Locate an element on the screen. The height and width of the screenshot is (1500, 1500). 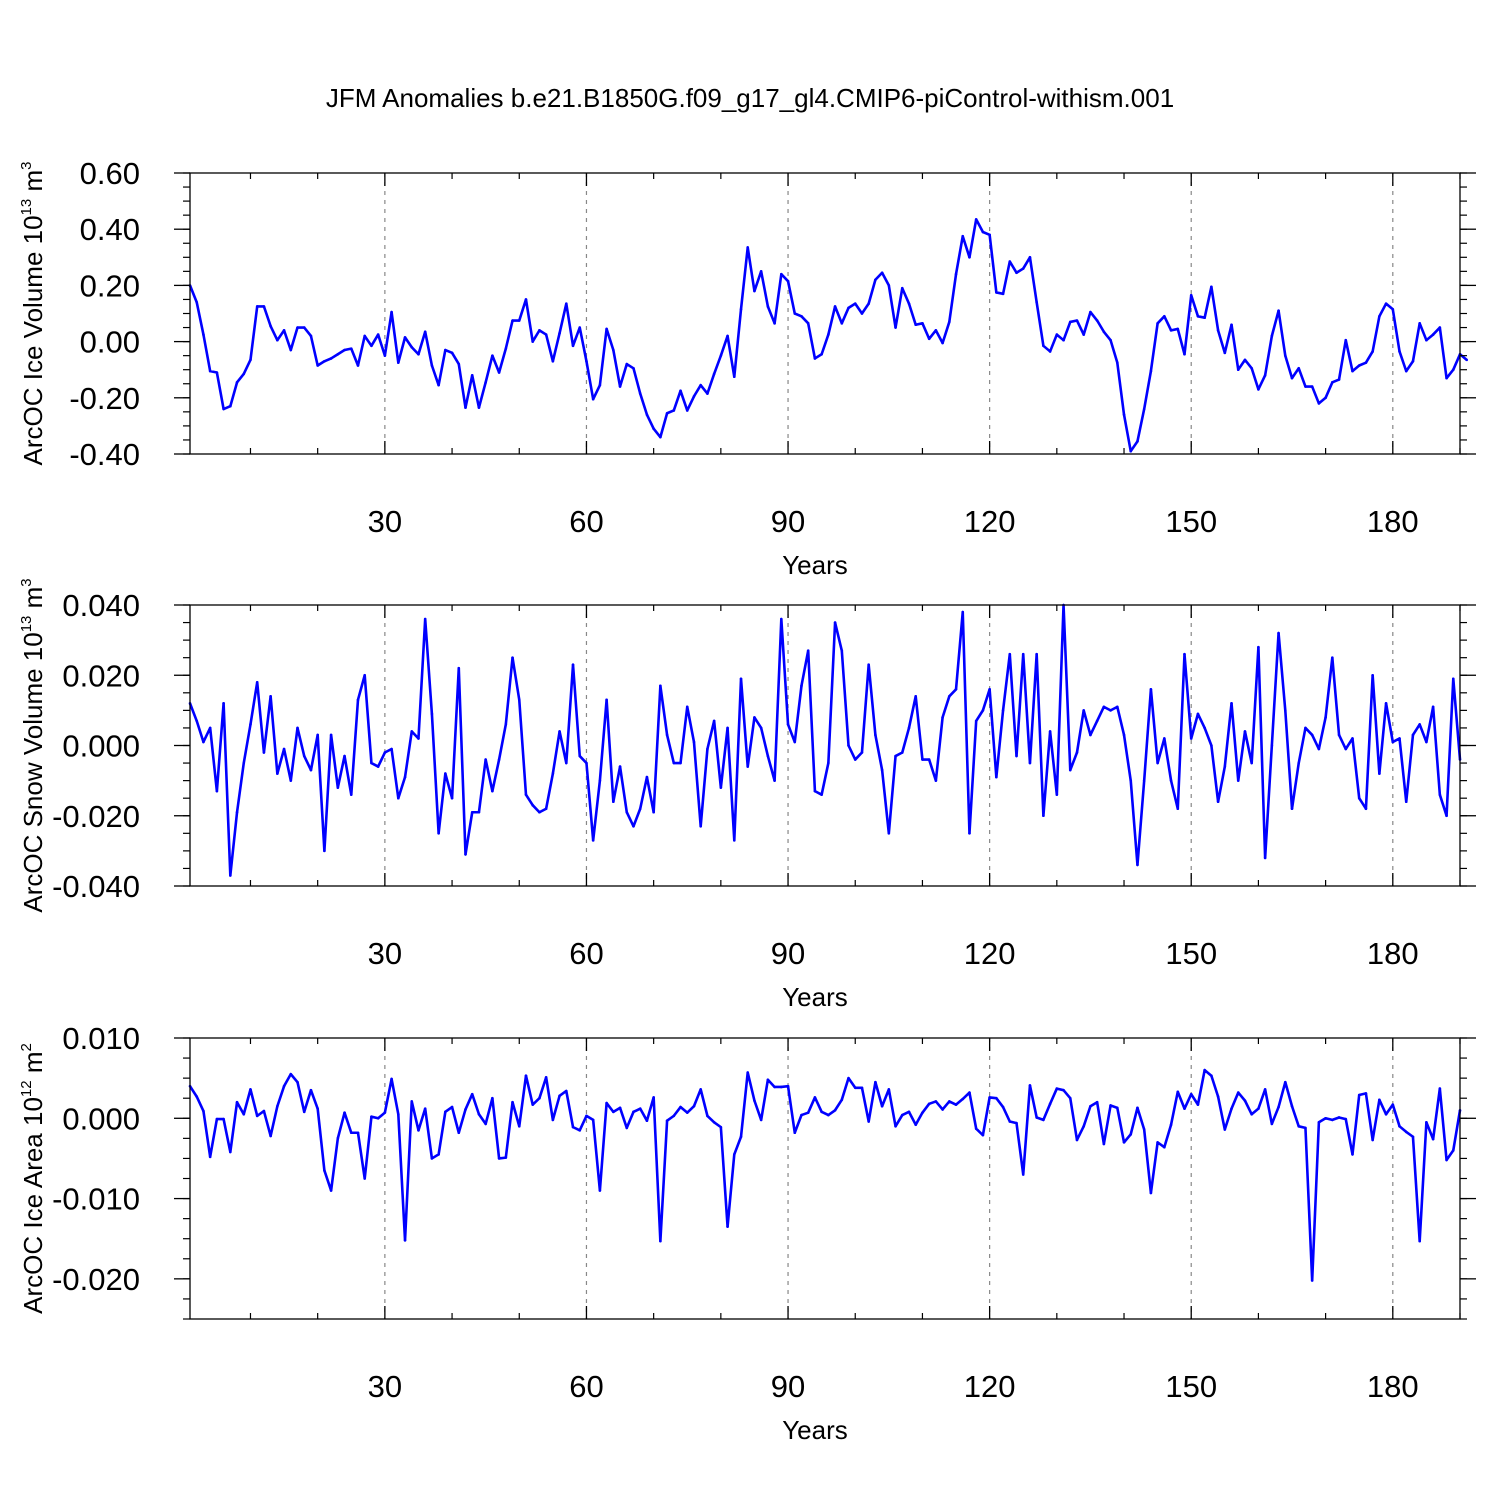
x-axis-label: Years is located at coordinates (815, 997).